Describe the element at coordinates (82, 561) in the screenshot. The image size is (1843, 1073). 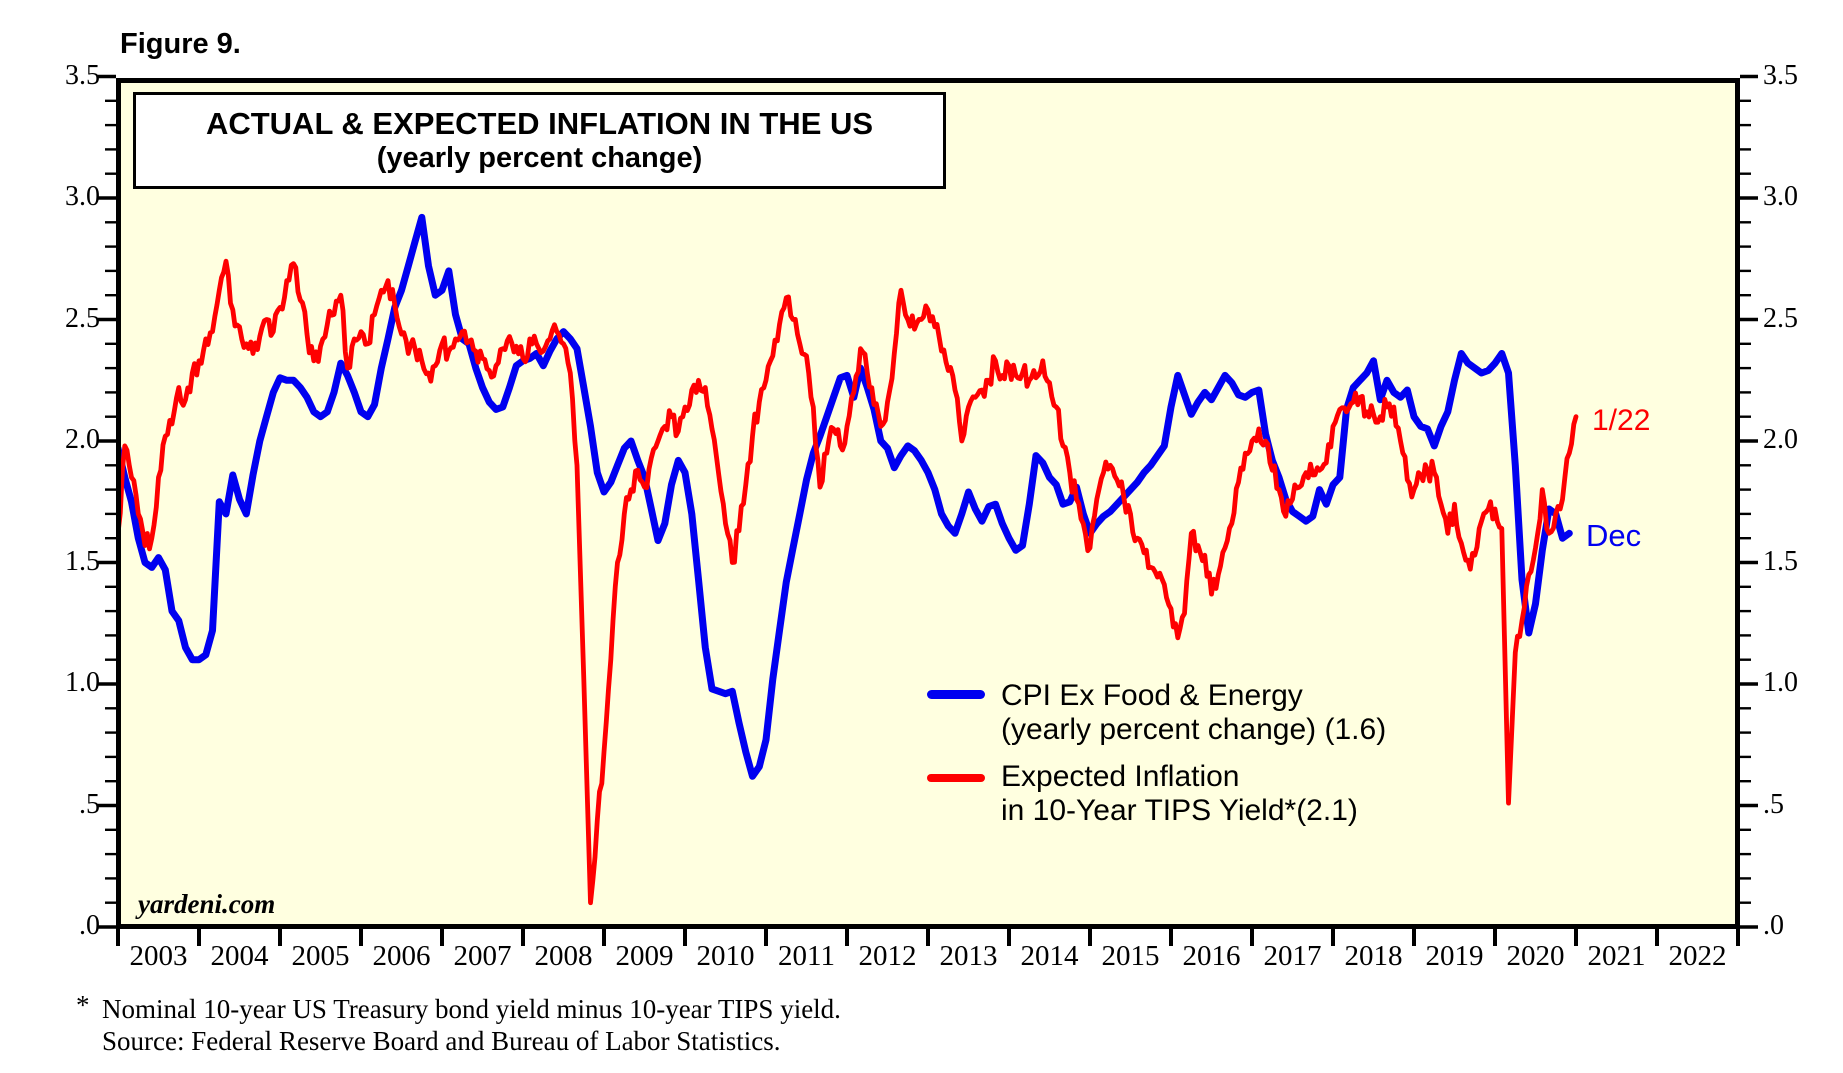
I see `y-tick-label-left: 1.5` at that location.